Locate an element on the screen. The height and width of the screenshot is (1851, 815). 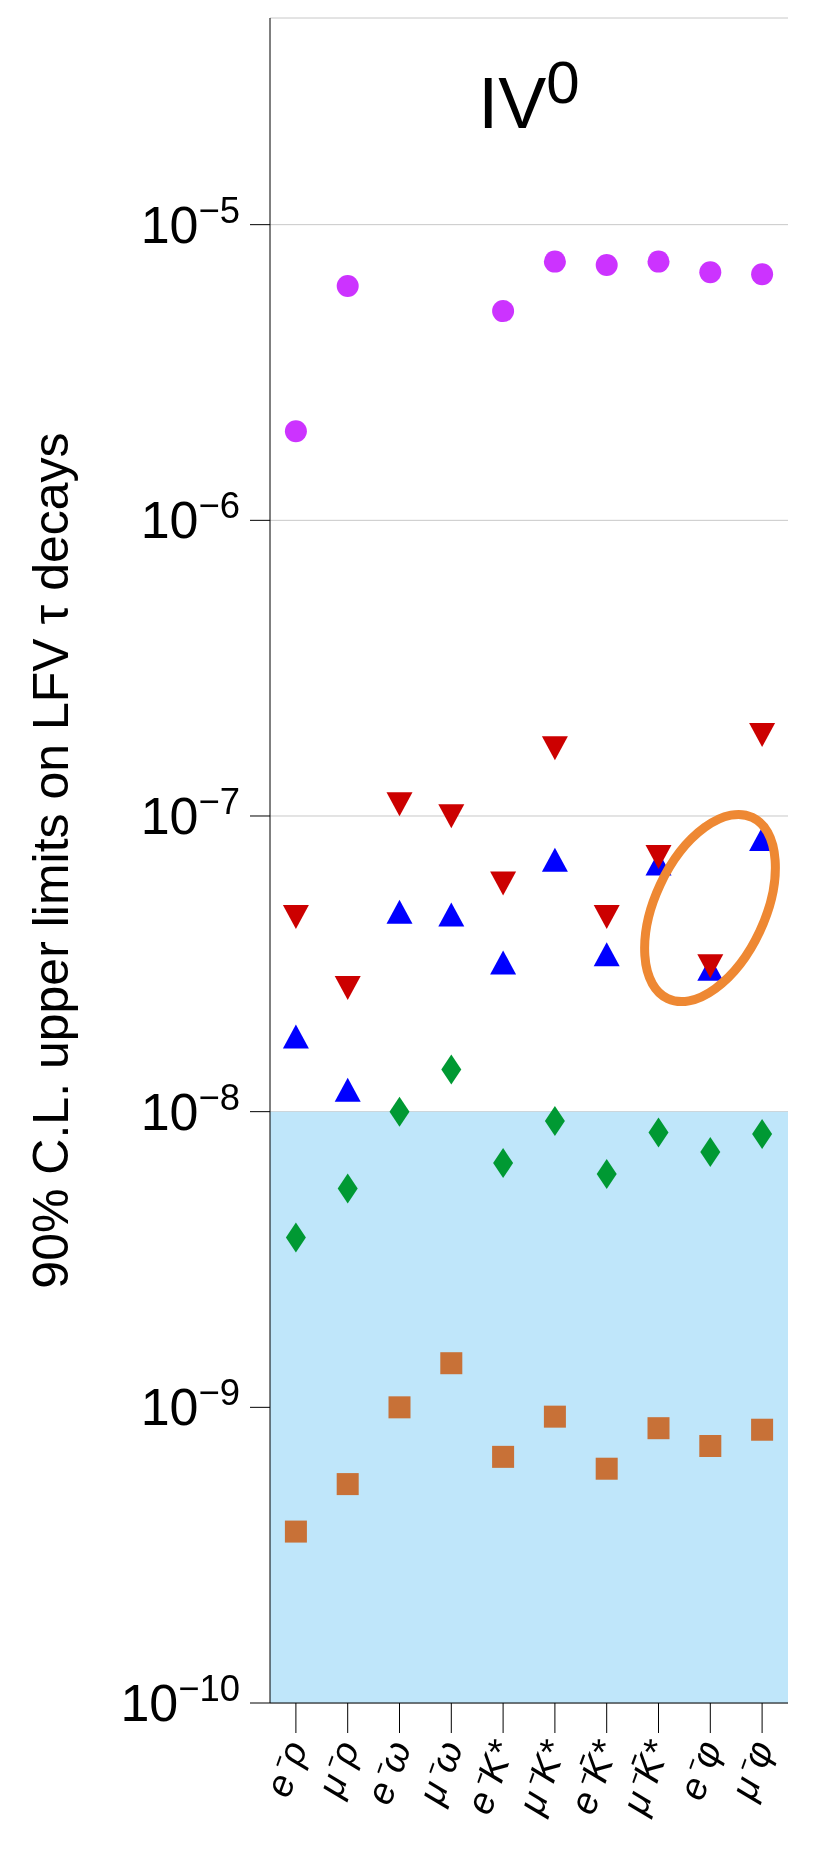
x-tick-label: μ⁻ω is located at coordinates (440, 1773).